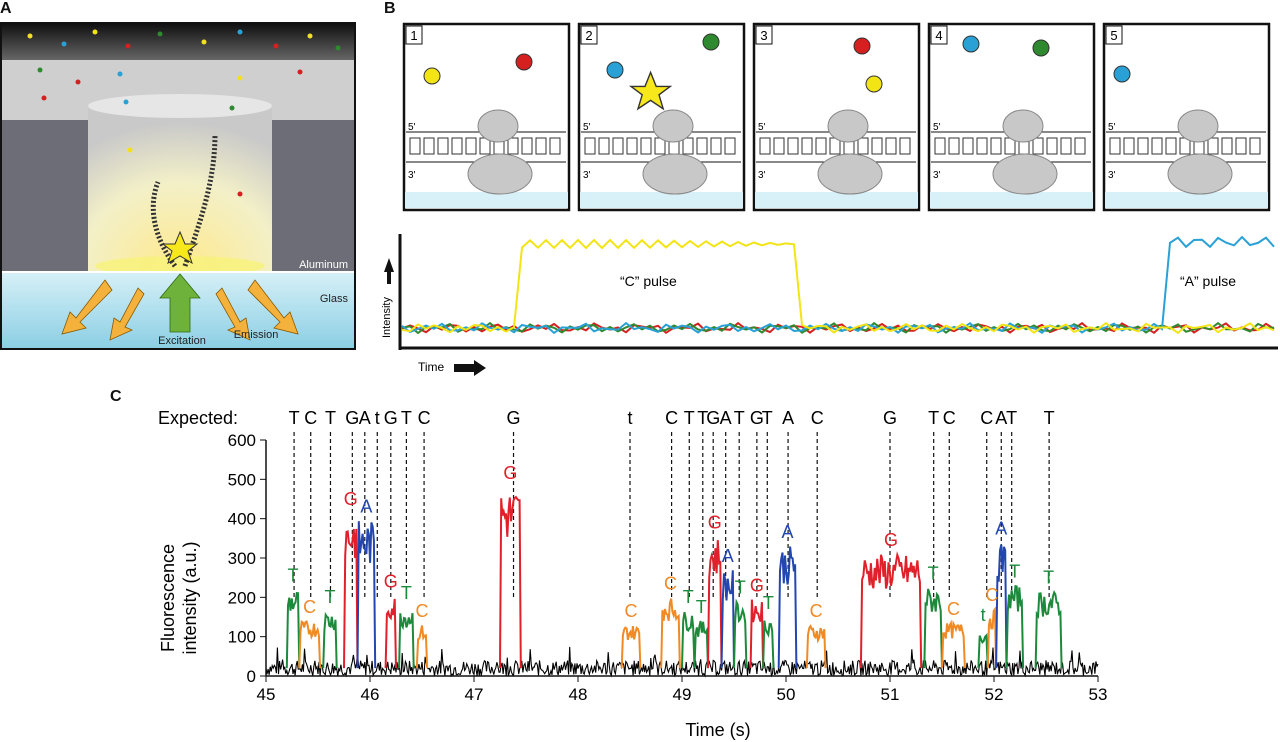 The width and height of the screenshot is (1280, 742). What do you see at coordinates (198, 418) in the screenshot?
I see `expected-label: Expected:` at bounding box center [198, 418].